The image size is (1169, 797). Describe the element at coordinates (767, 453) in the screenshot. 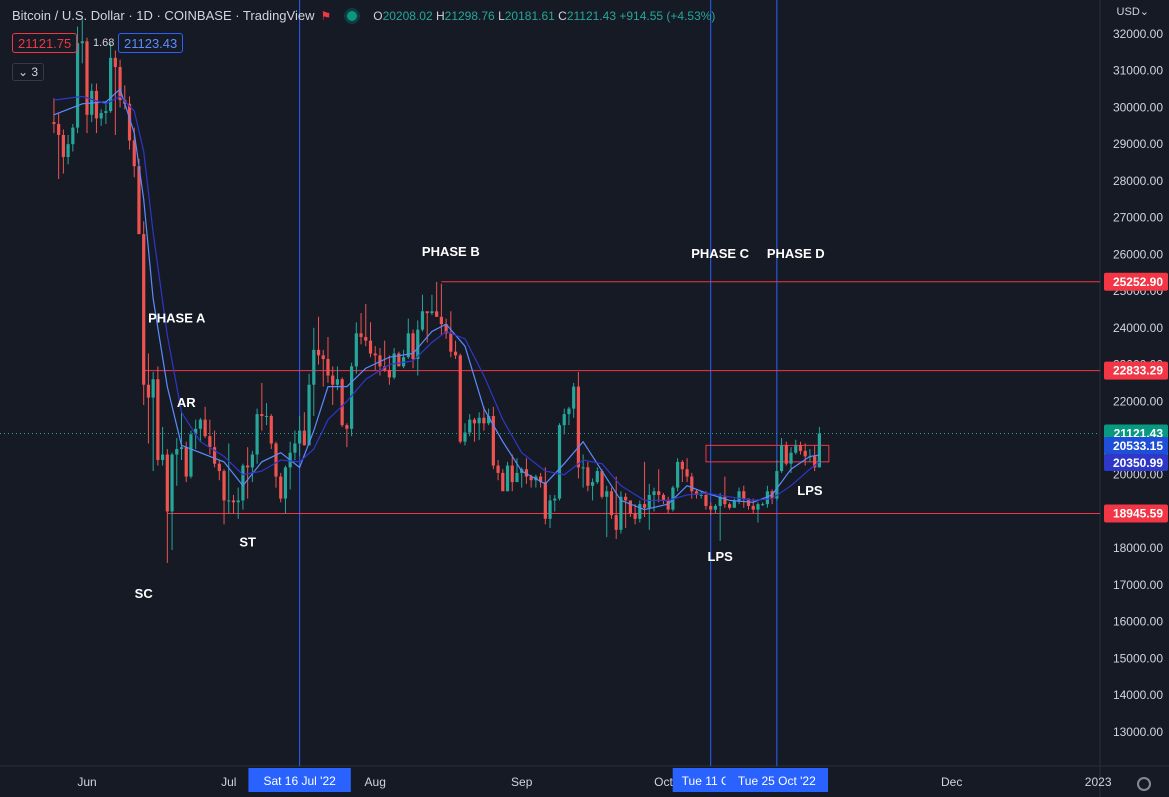

I see `lps-range-box` at that location.